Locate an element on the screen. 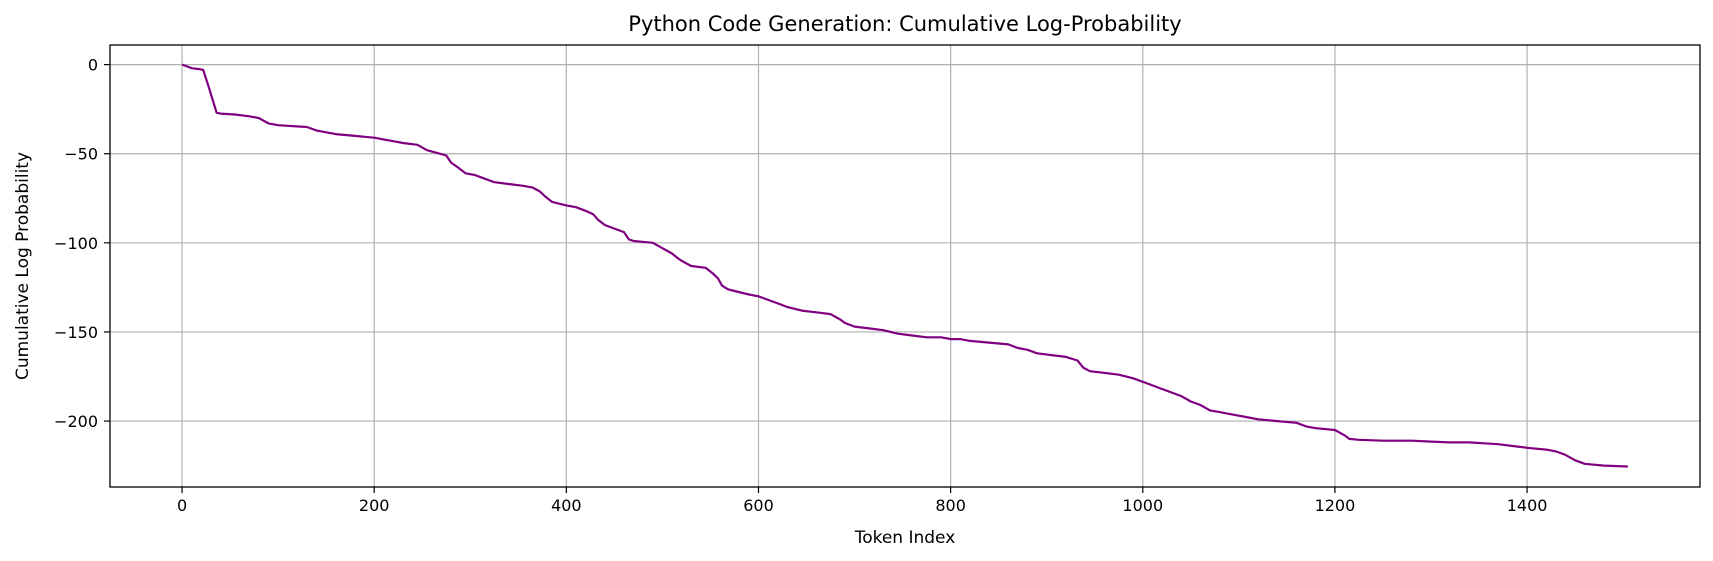 This screenshot has width=1713, height=561. x-axis-title: Token Index is located at coordinates (905, 538).